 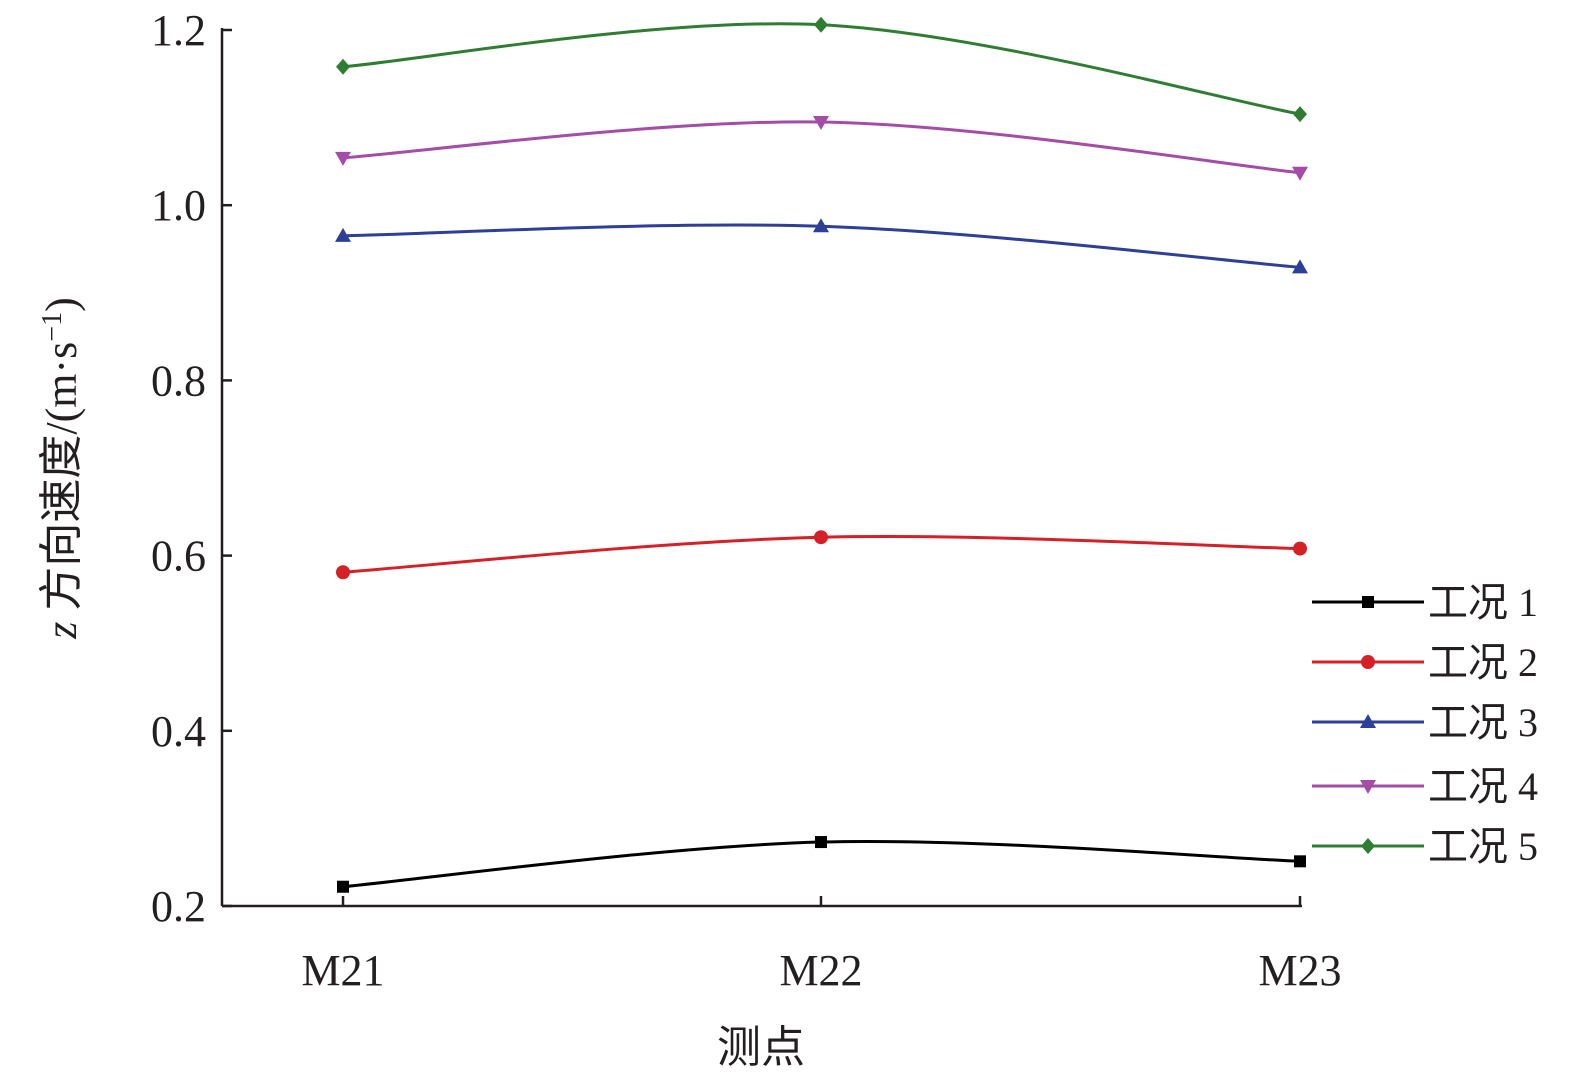 I want to click on legend-label: 工况 4, so click(x=1483, y=786).